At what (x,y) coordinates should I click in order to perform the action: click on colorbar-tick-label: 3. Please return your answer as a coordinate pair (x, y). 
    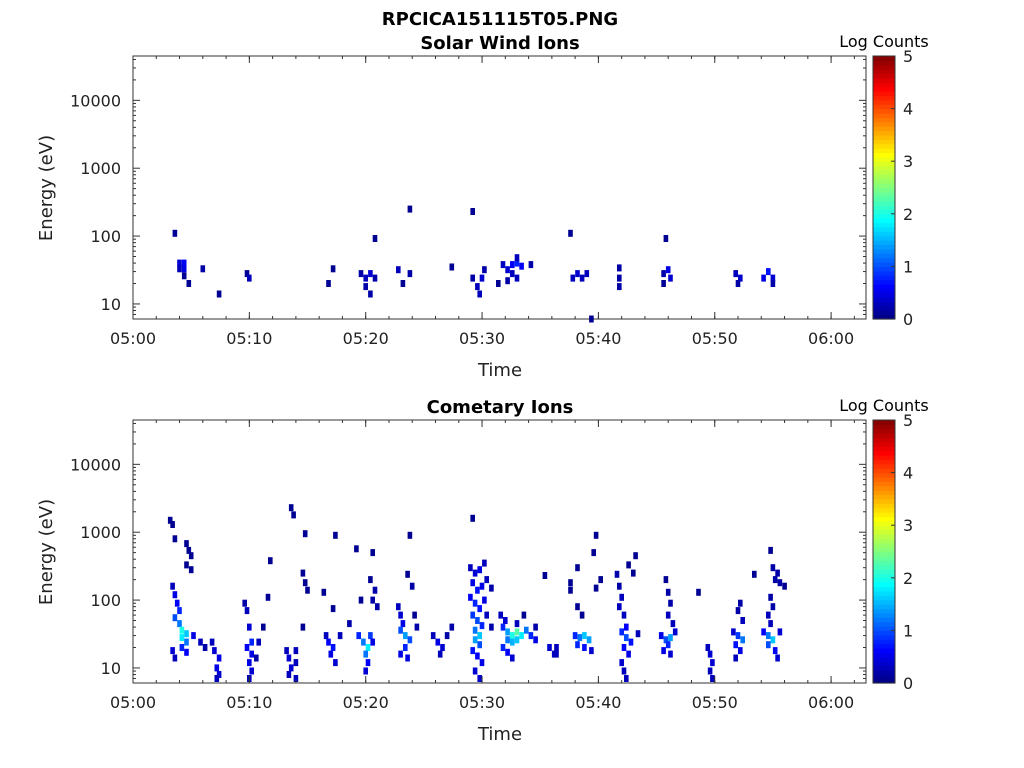
    Looking at the image, I should click on (908, 525).